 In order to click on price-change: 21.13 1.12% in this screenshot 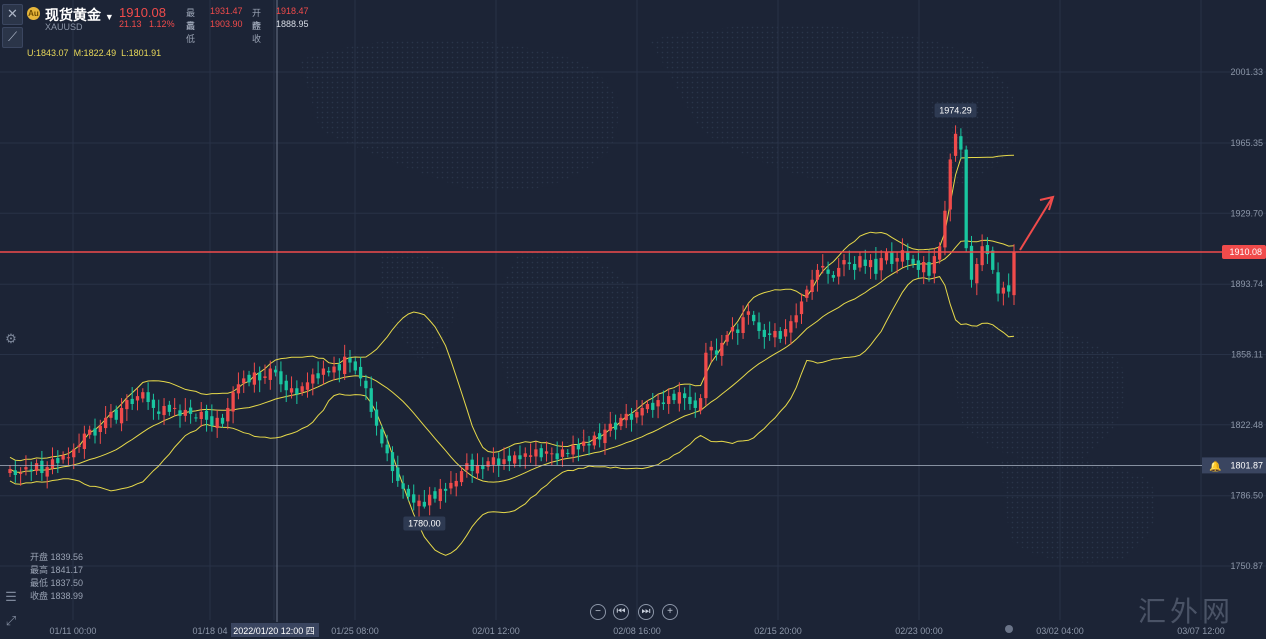, I will do `click(147, 24)`.